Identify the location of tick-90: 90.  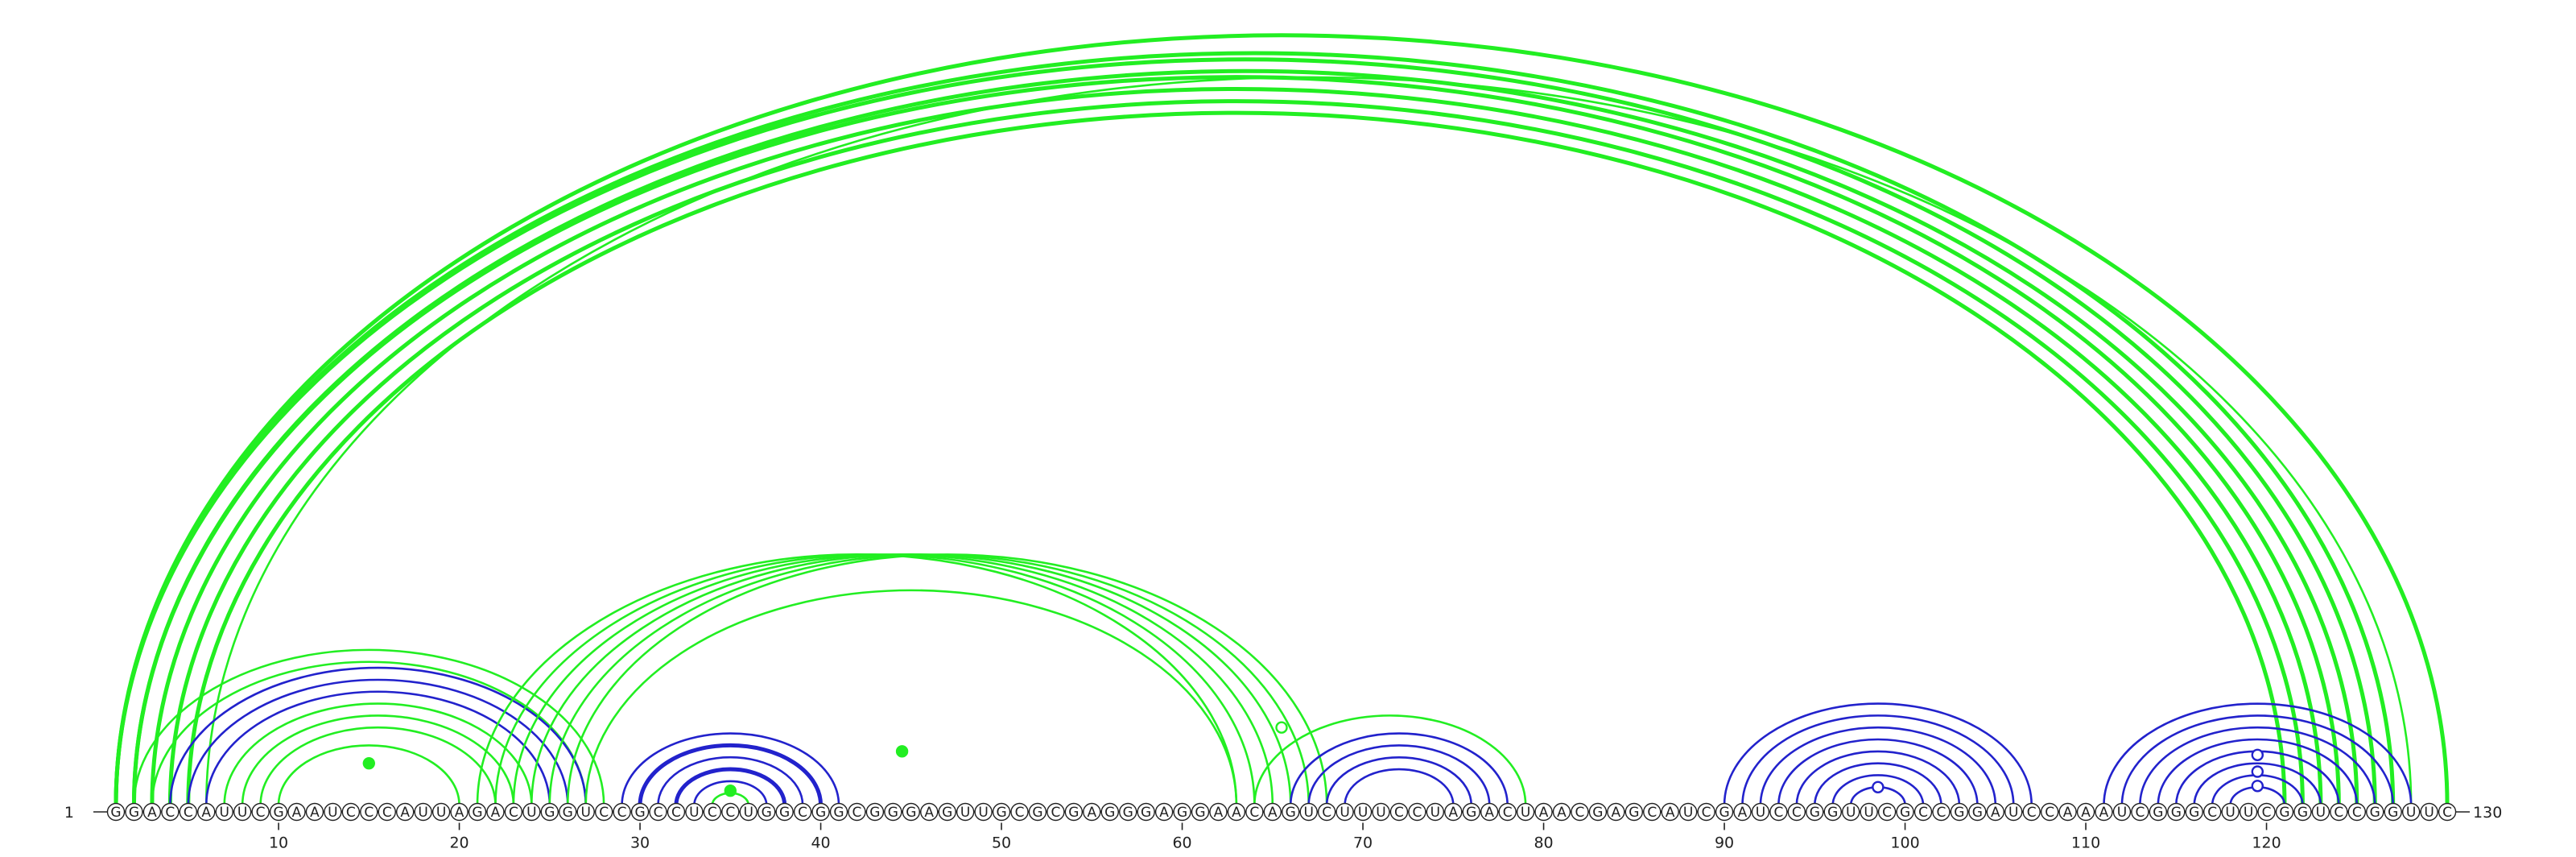
(1724, 837).